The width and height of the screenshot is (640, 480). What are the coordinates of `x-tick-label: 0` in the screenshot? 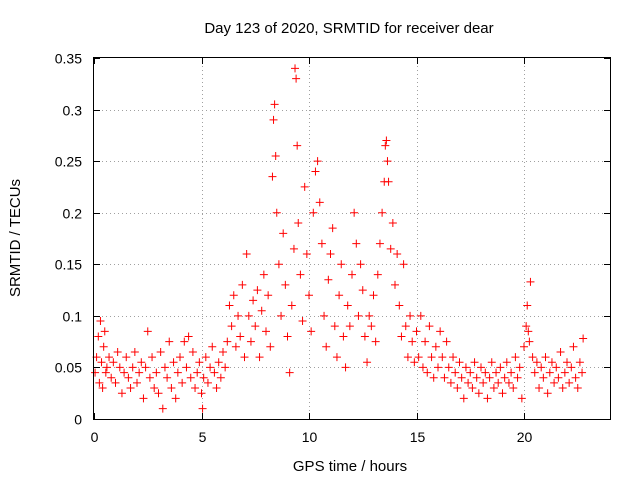 It's located at (95, 437).